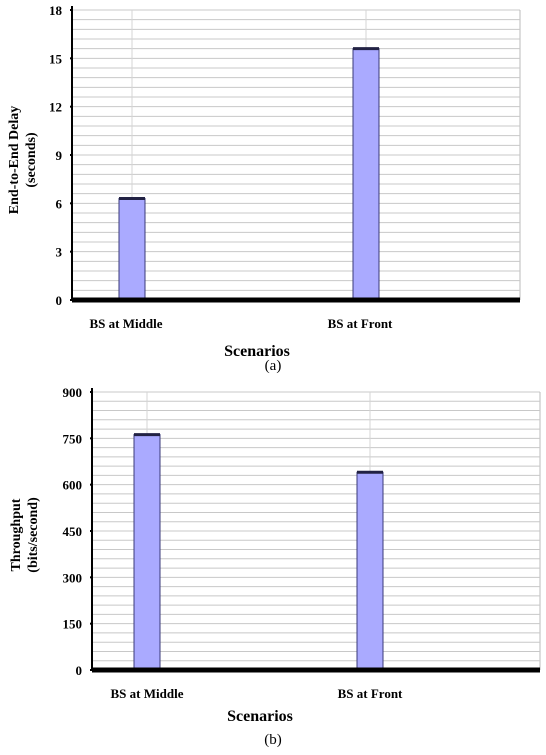 This screenshot has height=755, width=546. What do you see at coordinates (73, 624) in the screenshot?
I see `y-tick-label: 150` at bounding box center [73, 624].